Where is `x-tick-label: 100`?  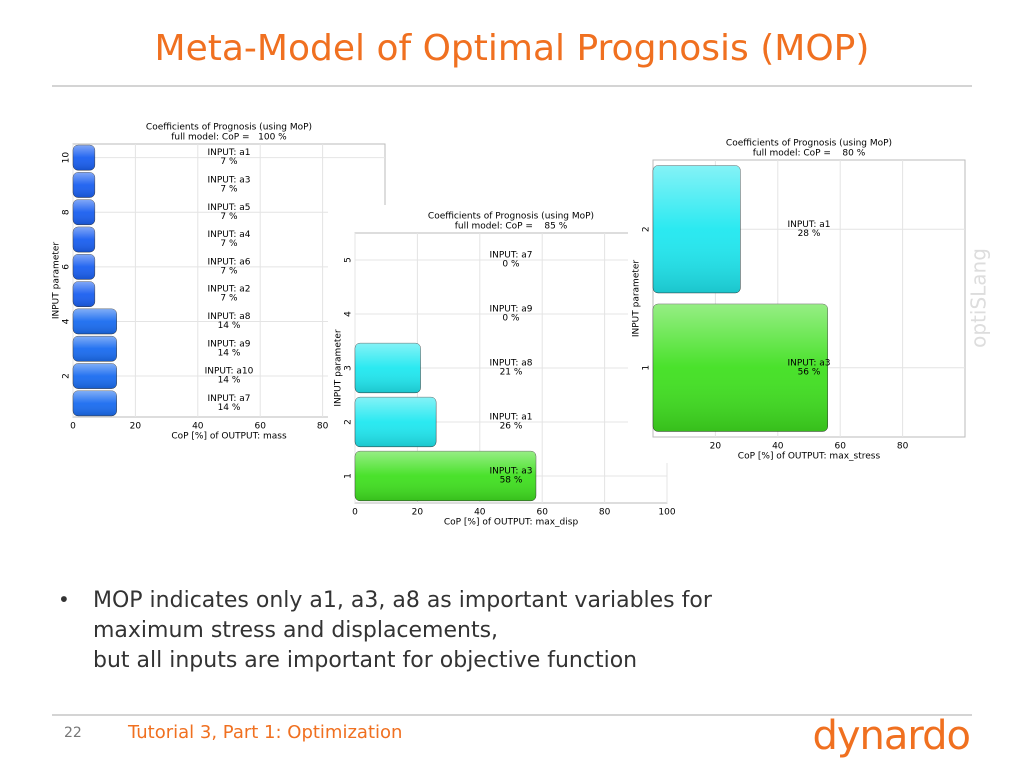 x-tick-label: 100 is located at coordinates (666, 513).